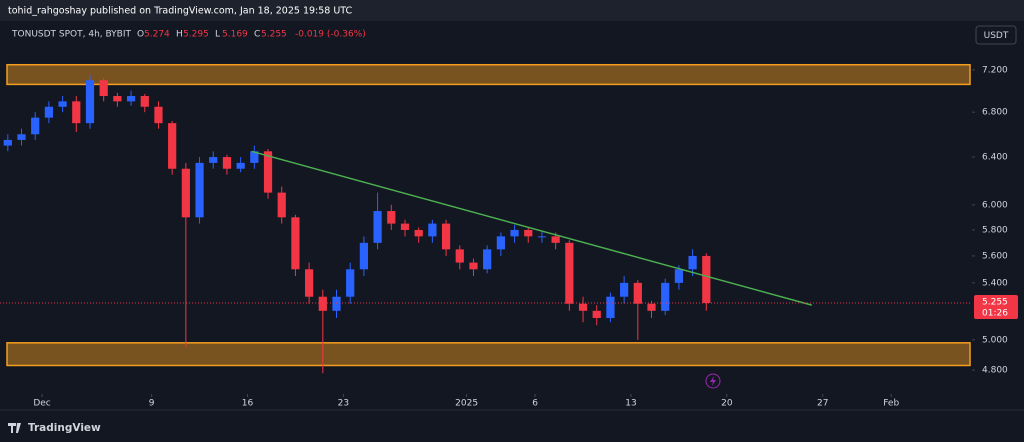 The width and height of the screenshot is (1024, 442). I want to click on legend-value: 5.274, so click(157, 35).